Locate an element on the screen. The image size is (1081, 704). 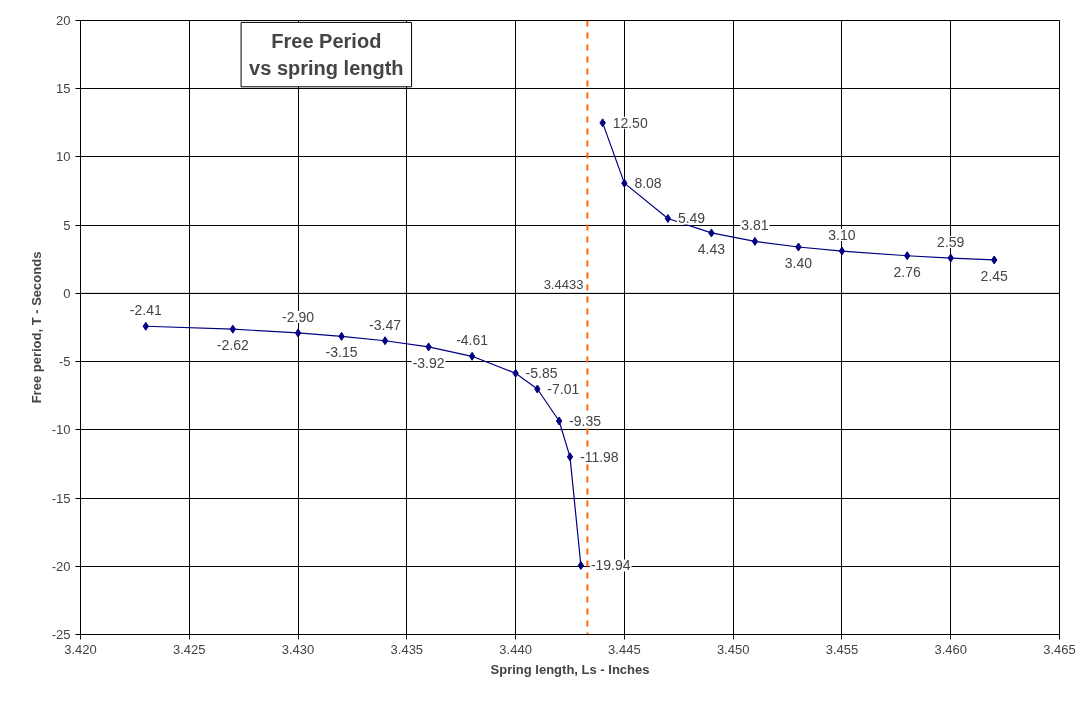
y-tick-label: -5 is located at coordinates (64, 362).